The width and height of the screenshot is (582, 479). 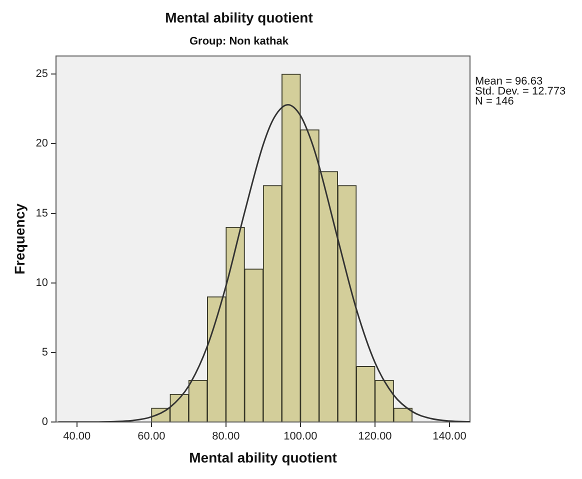 I want to click on y-tick-label: 5, so click(x=45, y=352).